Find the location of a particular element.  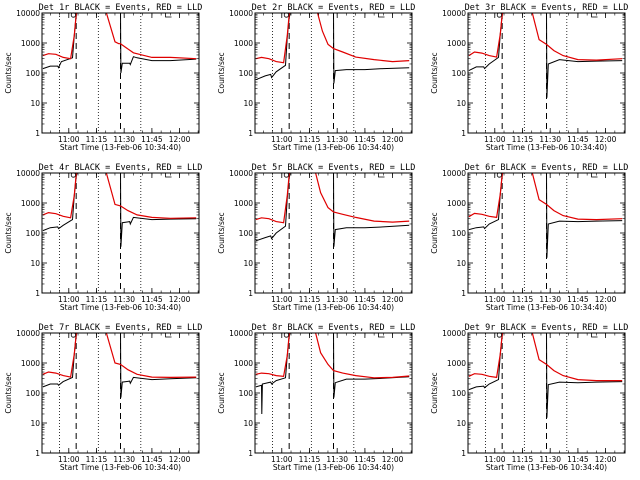

panel-title: Det 1r BLACK = Events, RED = LLD is located at coordinates (121, 8).